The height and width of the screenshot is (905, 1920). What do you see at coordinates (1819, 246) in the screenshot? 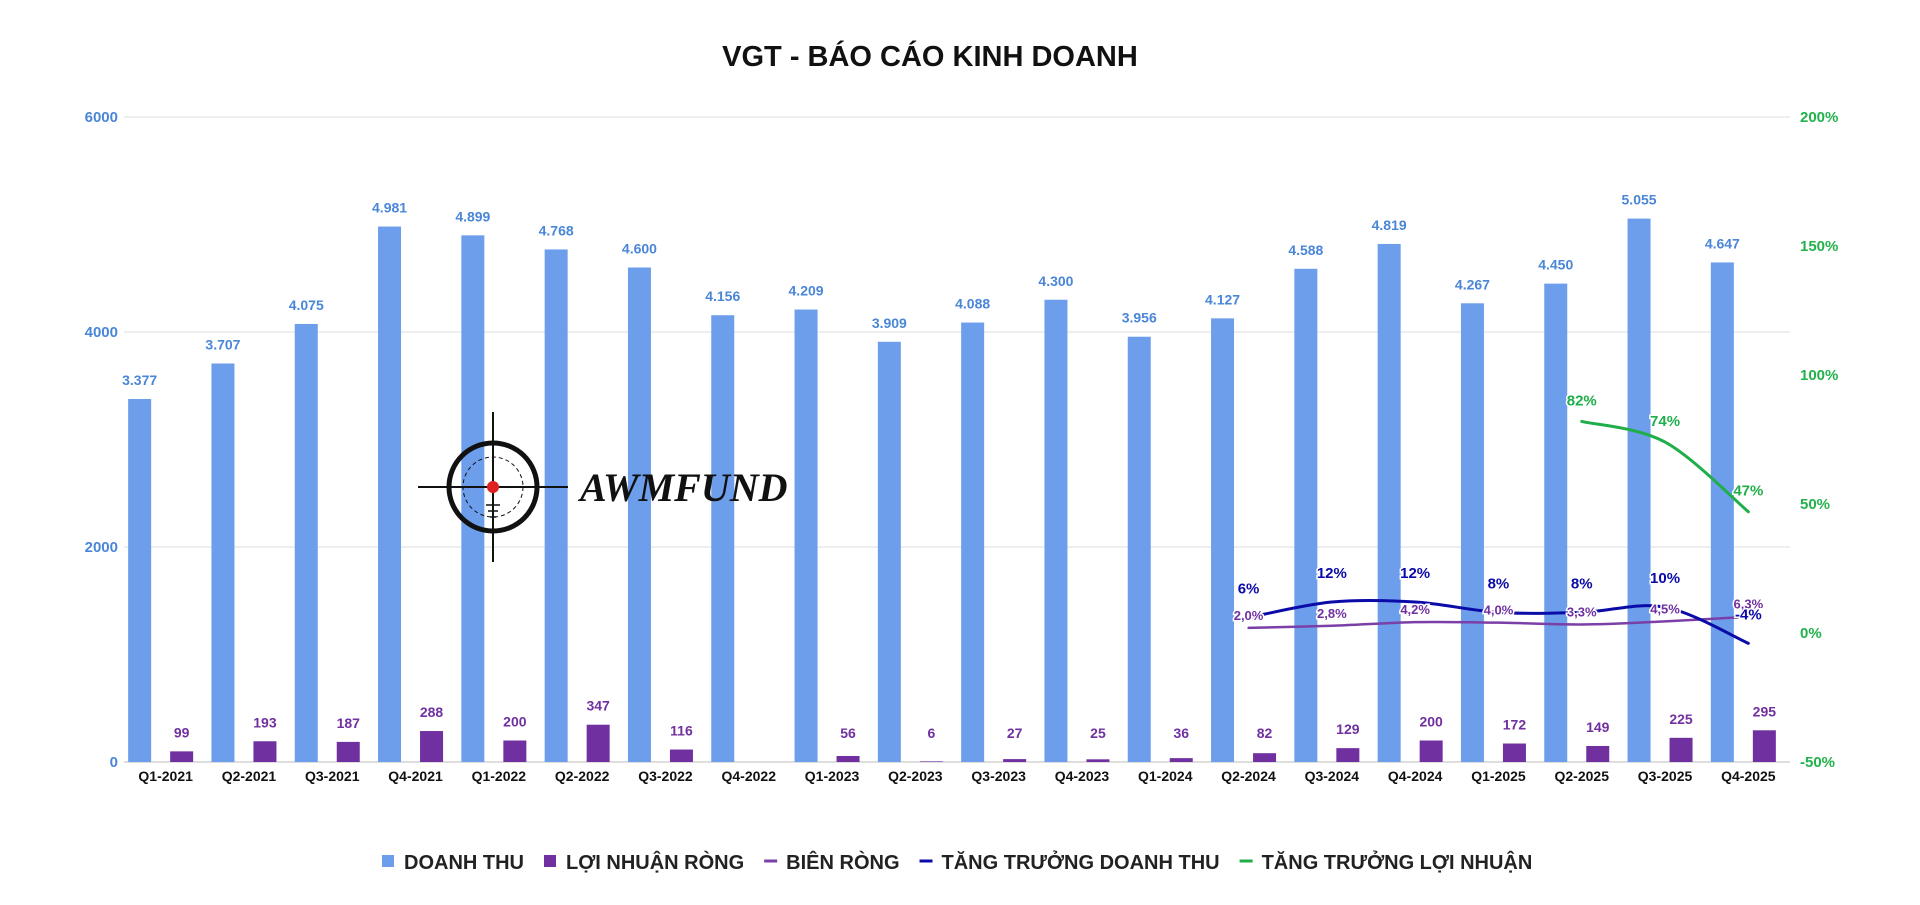
I see `y-right-tick-label: 150%` at bounding box center [1819, 246].